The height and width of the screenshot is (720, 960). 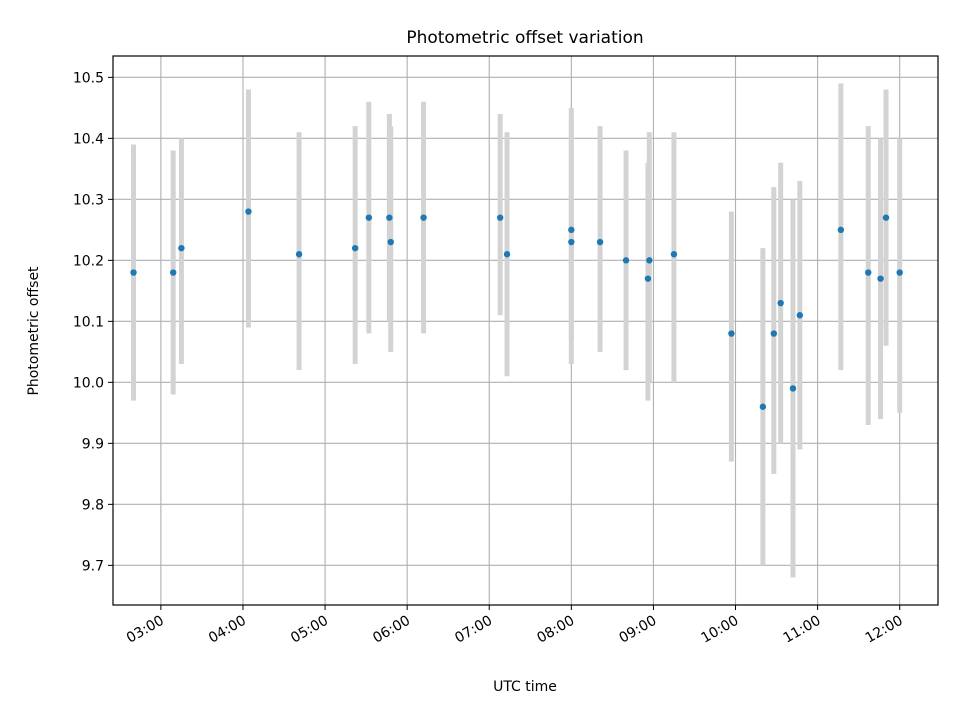 I want to click on y-tick-label: 10.1, so click(x=88, y=322).